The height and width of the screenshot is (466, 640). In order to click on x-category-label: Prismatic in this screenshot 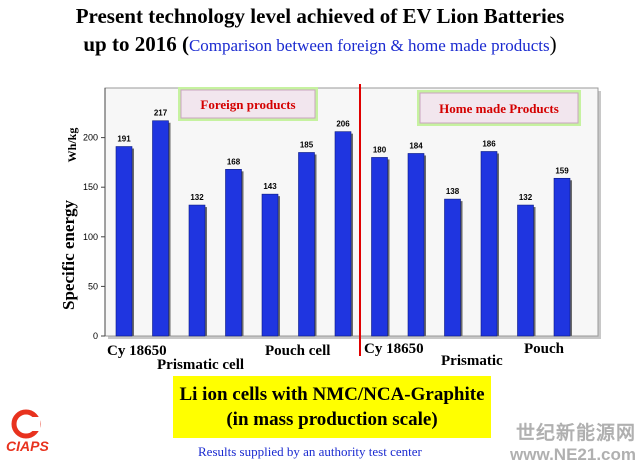, I will do `click(472, 361)`.